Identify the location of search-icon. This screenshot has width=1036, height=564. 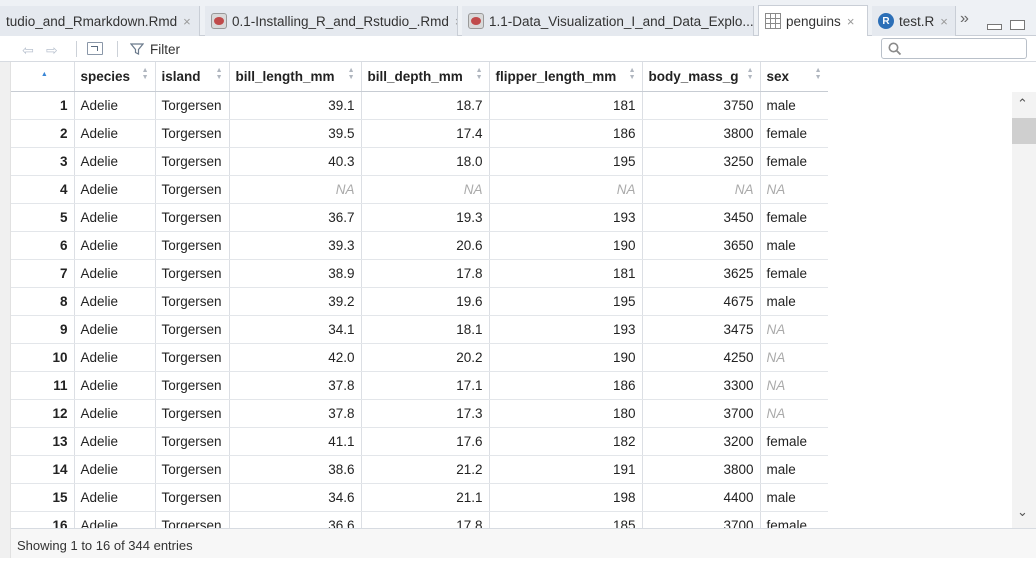
(895, 49).